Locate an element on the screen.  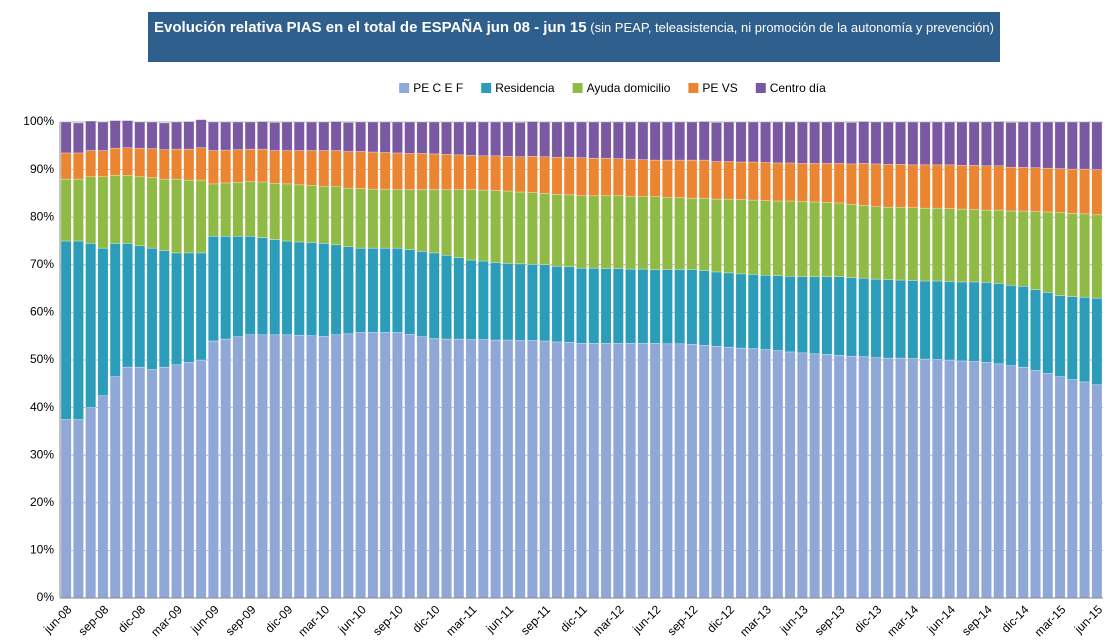
legend-label: Residencia is located at coordinates (525, 88).